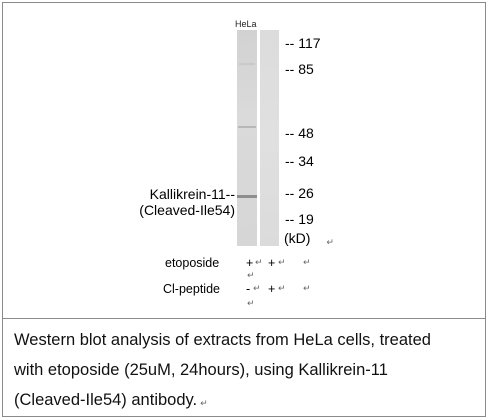 This screenshot has width=489, height=420. I want to click on caption-line-3: (Cleaved-Ile54) antibody. ↵, so click(111, 400).